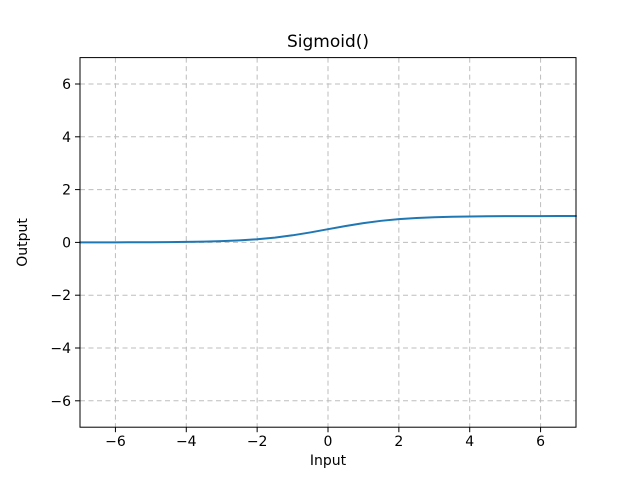  What do you see at coordinates (23, 242) in the screenshot?
I see `y-axis-label: Output` at bounding box center [23, 242].